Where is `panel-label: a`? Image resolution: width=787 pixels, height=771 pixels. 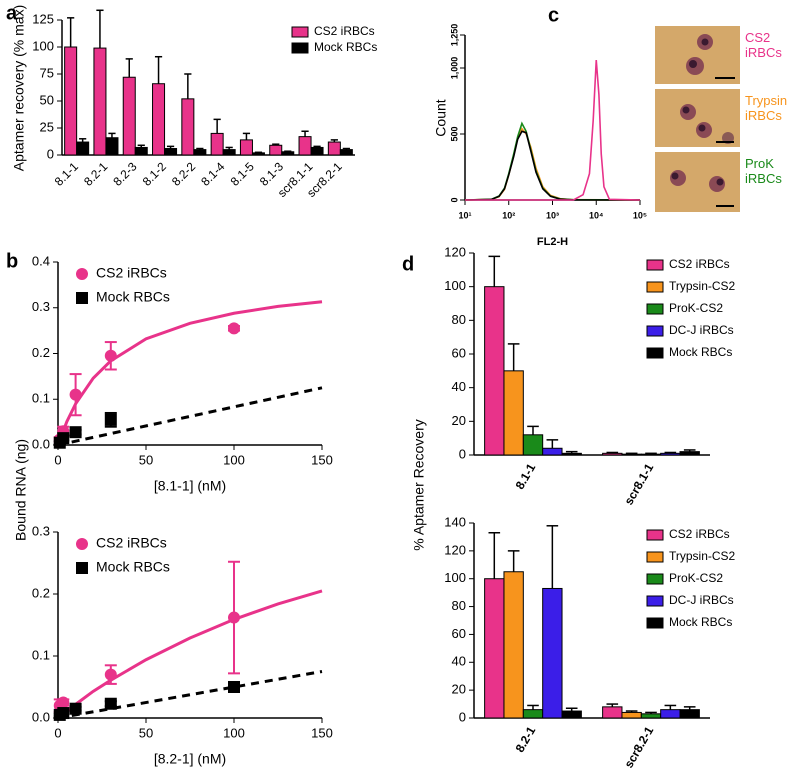 panel-label: a is located at coordinates (12, 13).